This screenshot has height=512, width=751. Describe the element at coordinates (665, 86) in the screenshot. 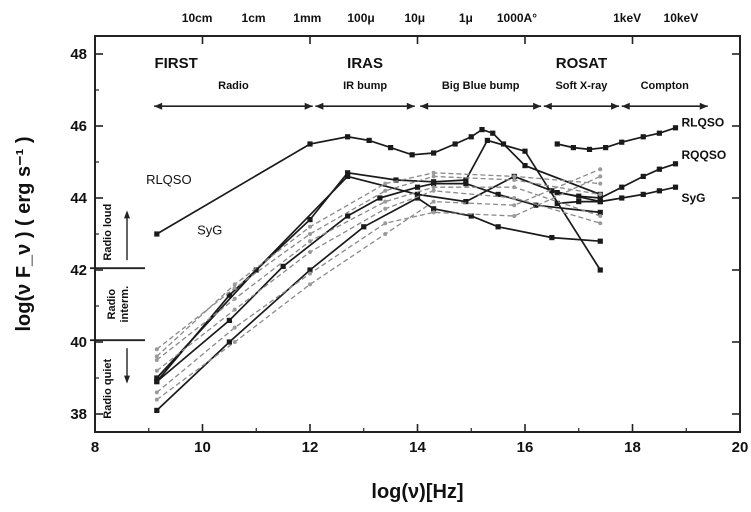

I see `band-name: Compton` at that location.